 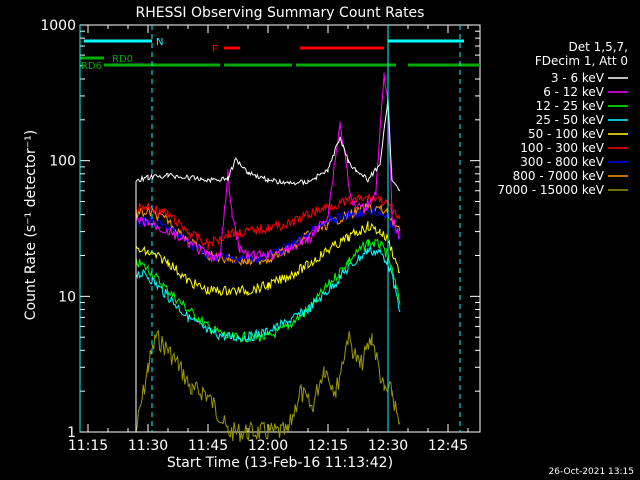 What do you see at coordinates (58, 26) in the screenshot?
I see `y-tick-label: 1000` at bounding box center [58, 26].